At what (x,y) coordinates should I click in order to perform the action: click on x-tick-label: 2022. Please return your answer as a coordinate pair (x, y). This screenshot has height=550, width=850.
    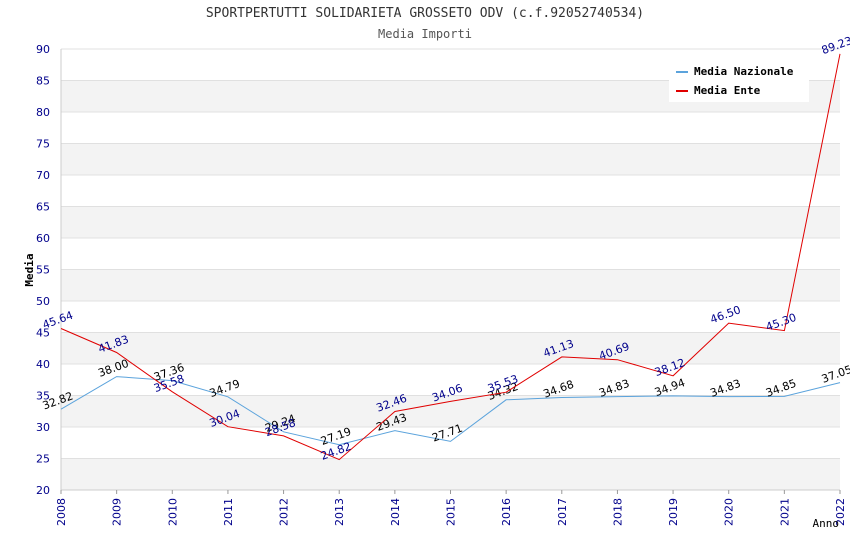
    Looking at the image, I should click on (840, 512).